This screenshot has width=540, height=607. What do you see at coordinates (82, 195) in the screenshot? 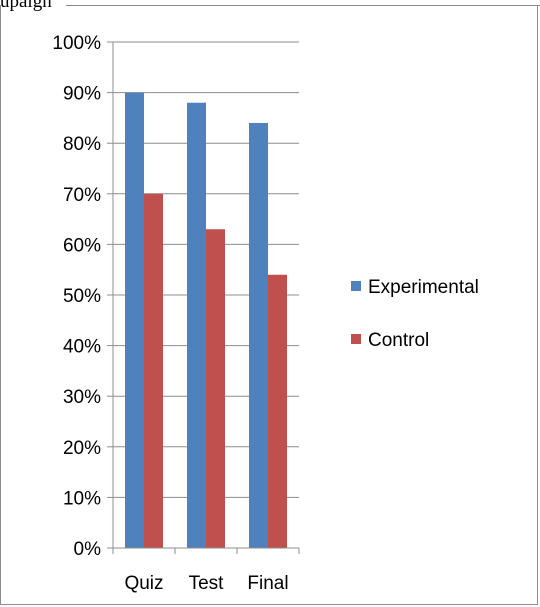
I see `y-tick-label: 70%` at bounding box center [82, 195].